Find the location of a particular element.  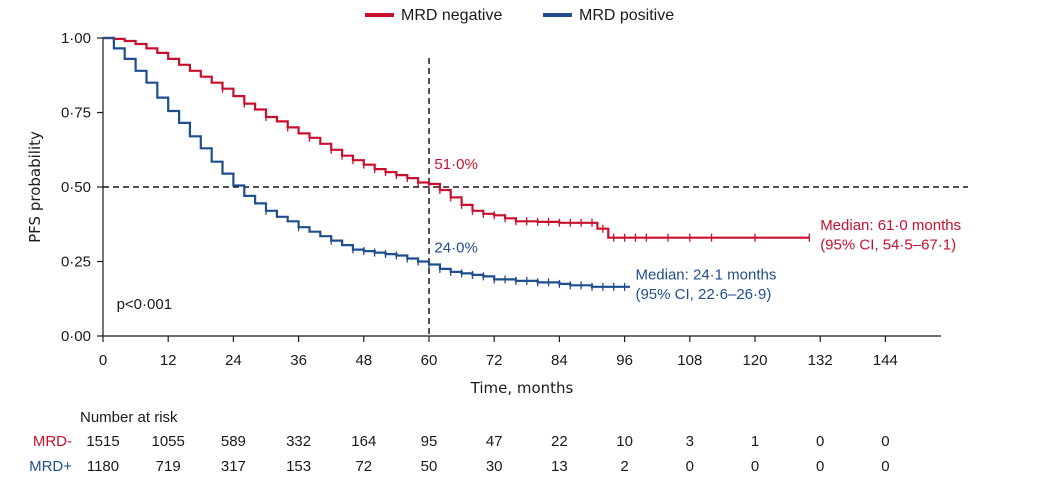

risk-count: 50 is located at coordinates (429, 466).